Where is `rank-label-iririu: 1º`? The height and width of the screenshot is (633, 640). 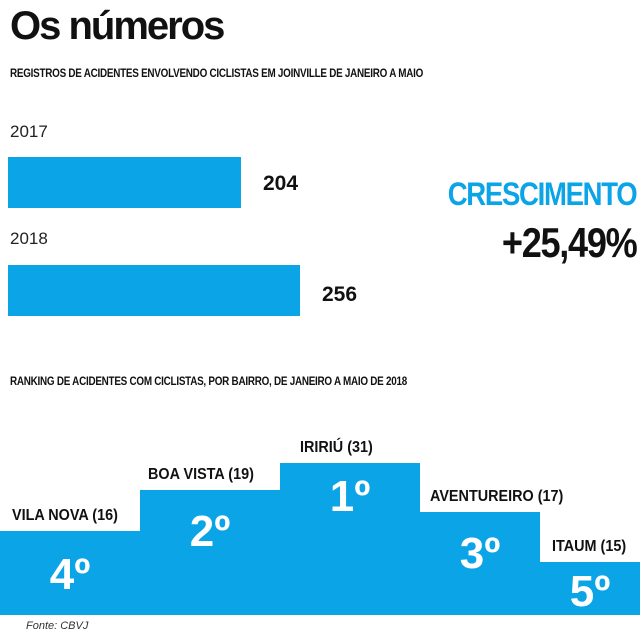 rank-label-iririu: 1º is located at coordinates (350, 496).